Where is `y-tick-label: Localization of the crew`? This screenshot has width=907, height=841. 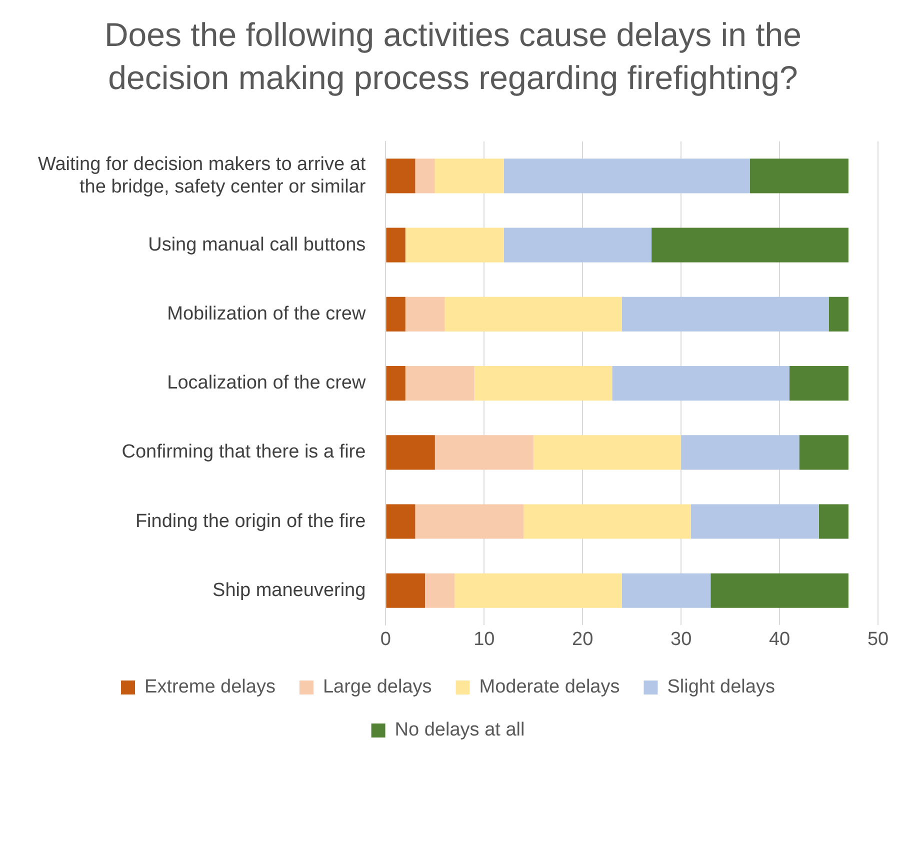 y-tick-label: Localization of the crew is located at coordinates (266, 383).